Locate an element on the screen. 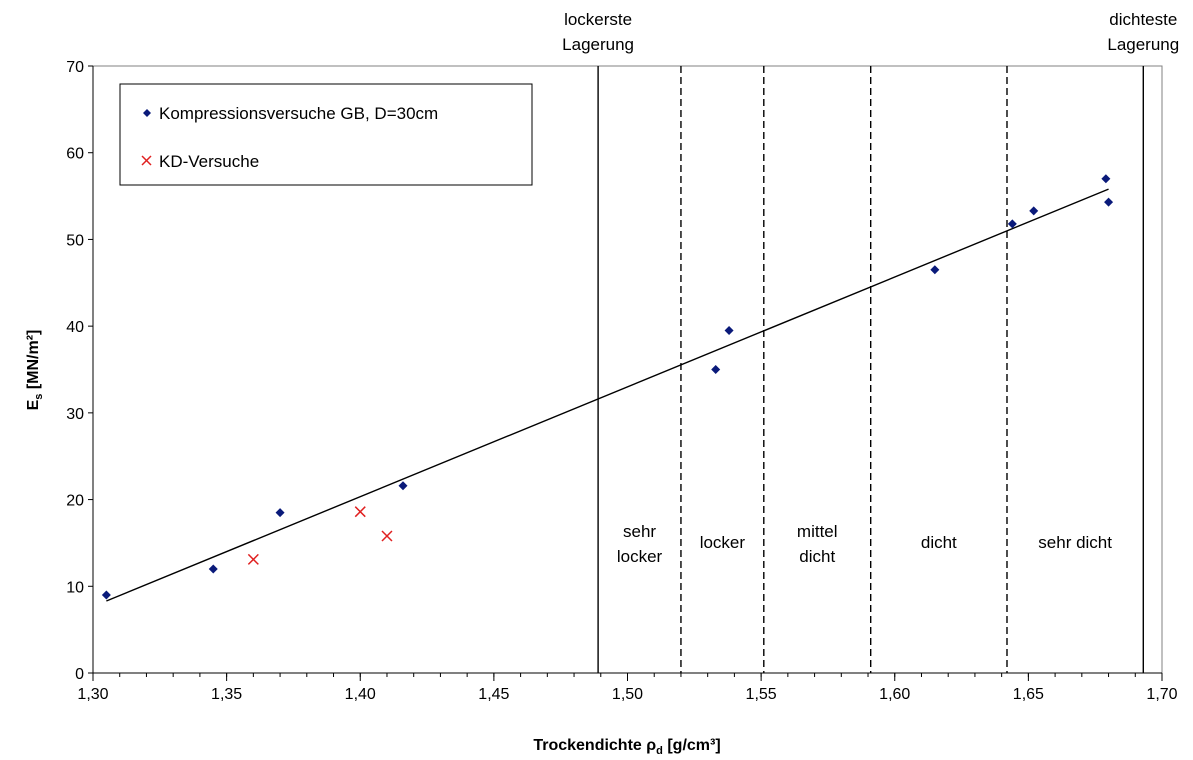  y-tick-label: 20 is located at coordinates (75, 501).